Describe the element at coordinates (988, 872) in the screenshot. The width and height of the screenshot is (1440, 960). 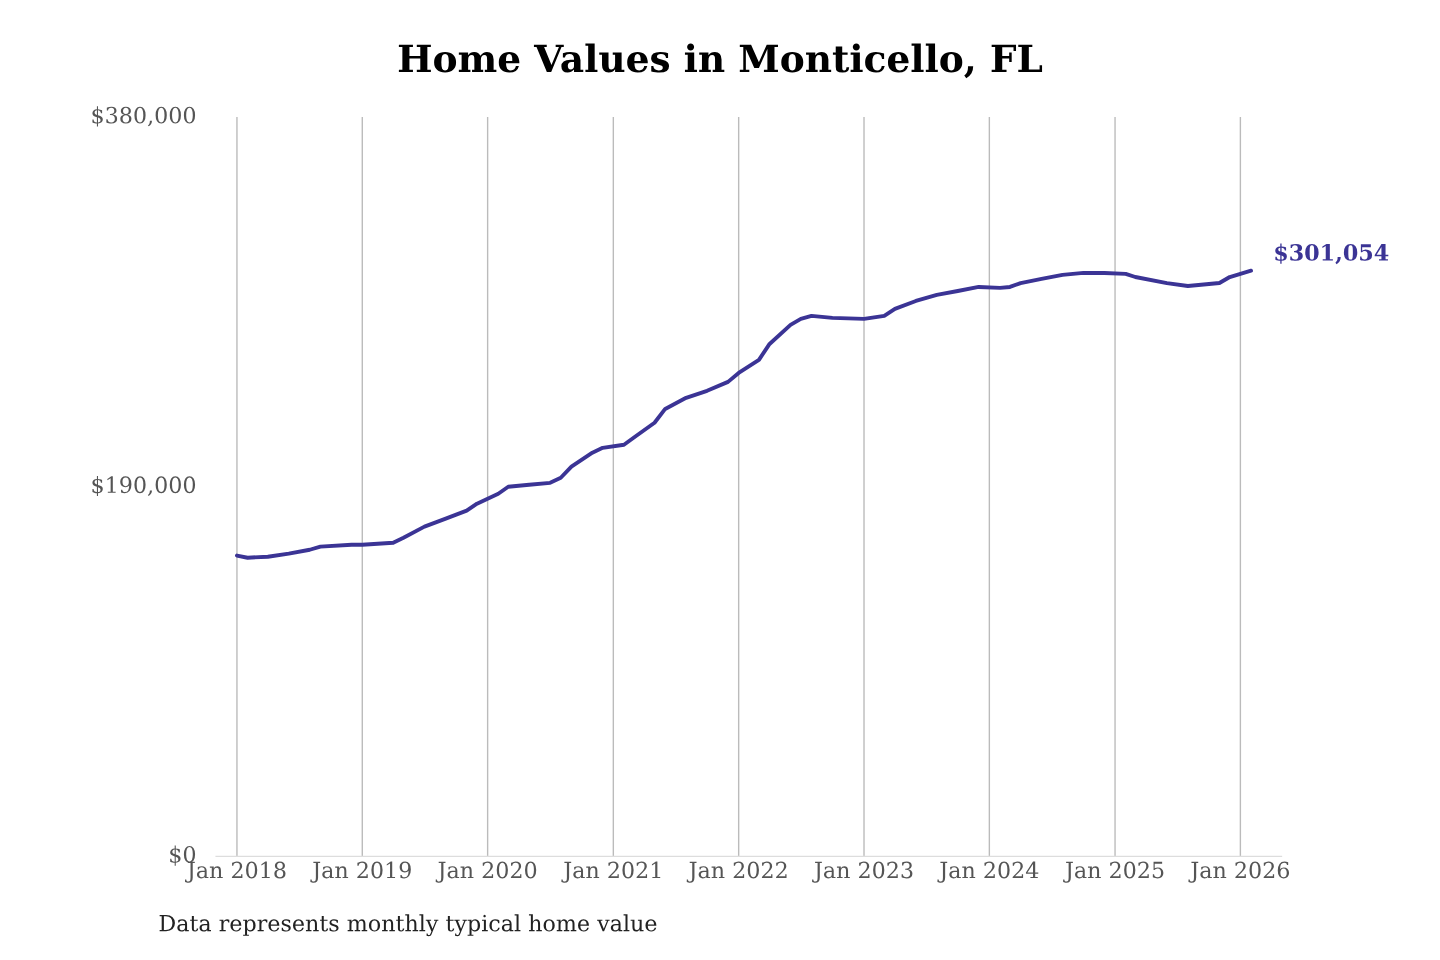
I see `x-tick-label: Jan 2024` at that location.